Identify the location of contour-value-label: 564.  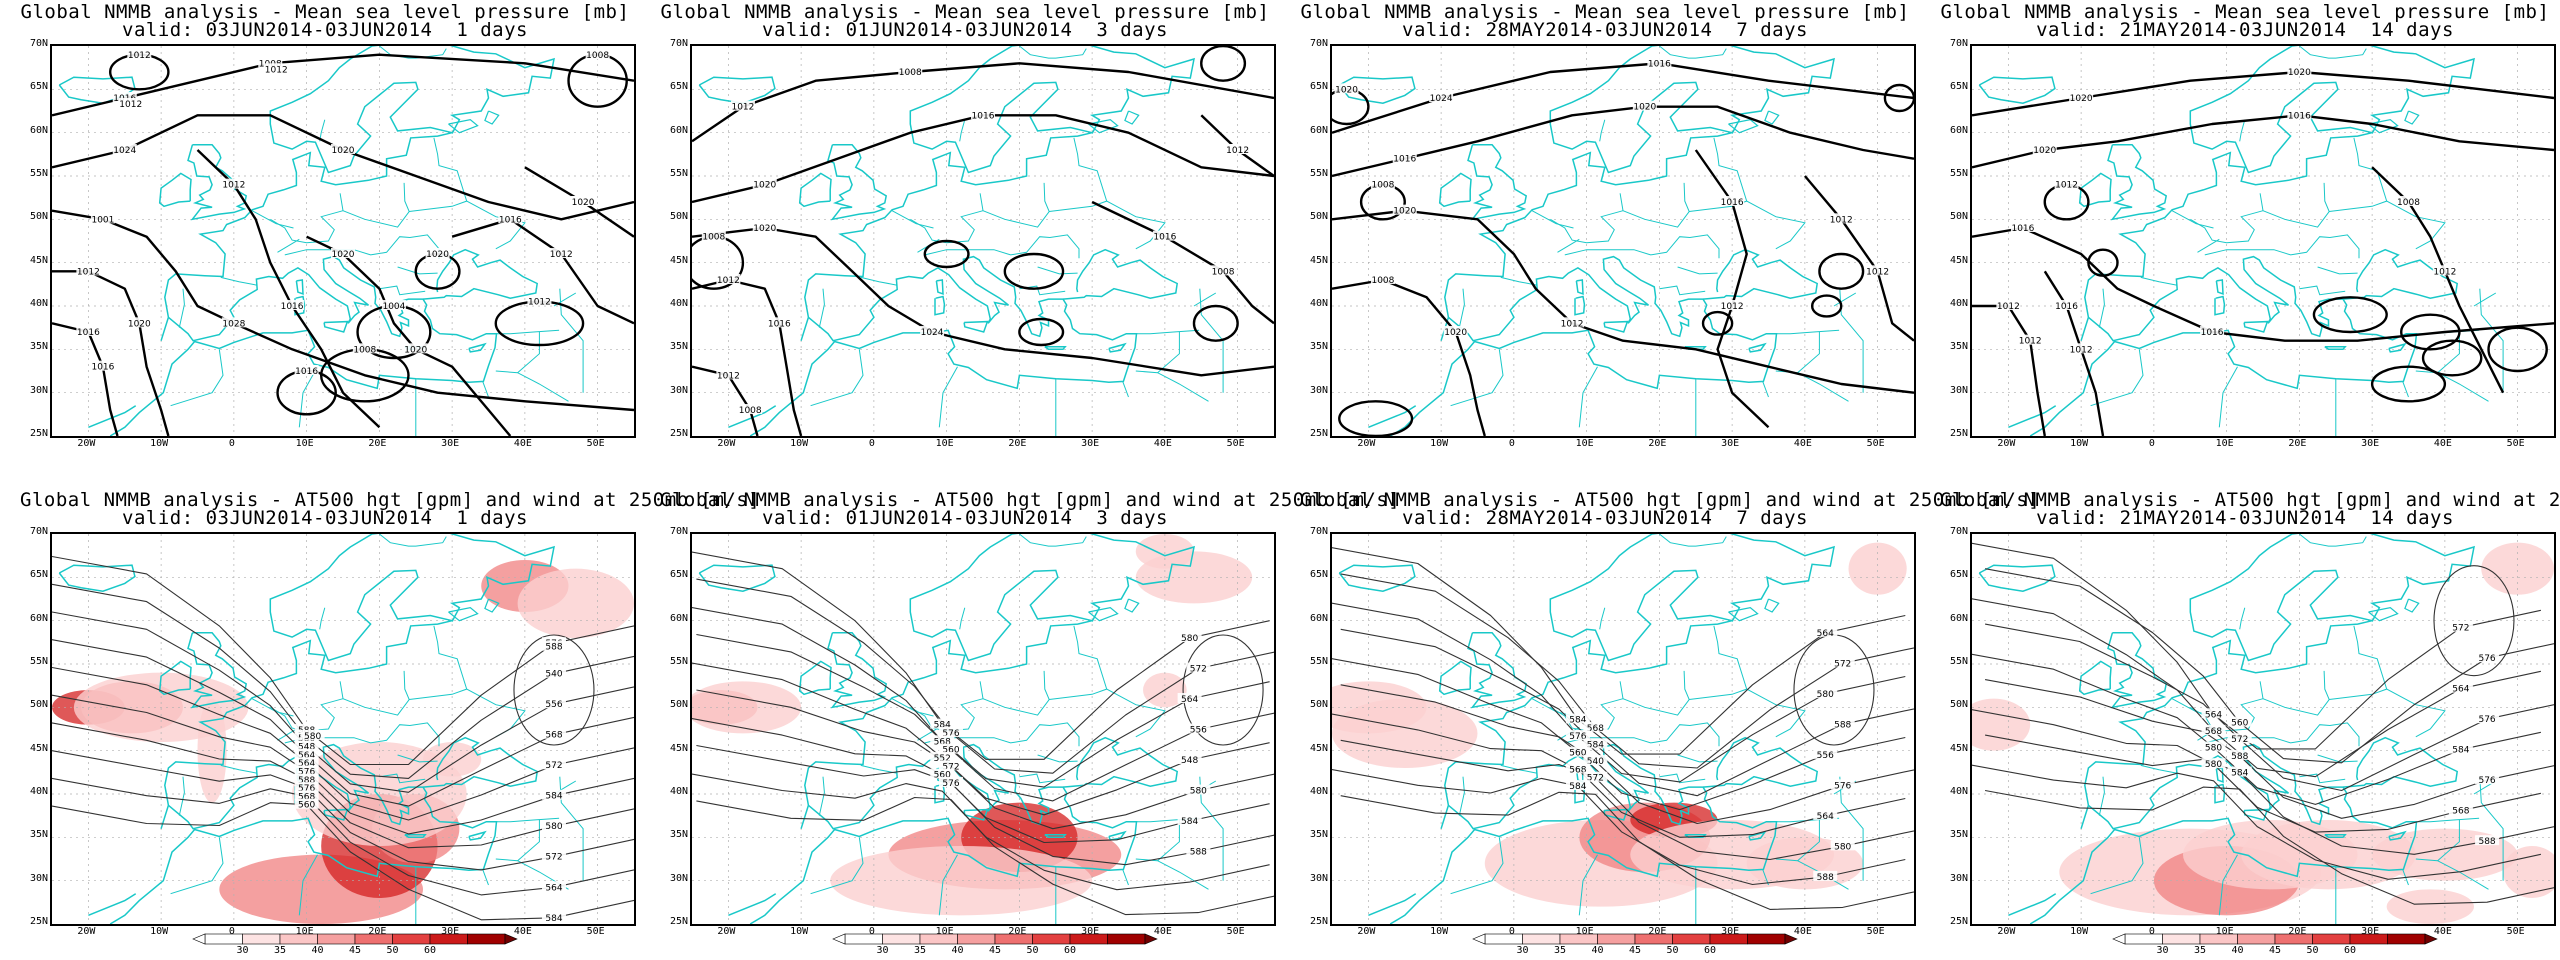
(306, 756).